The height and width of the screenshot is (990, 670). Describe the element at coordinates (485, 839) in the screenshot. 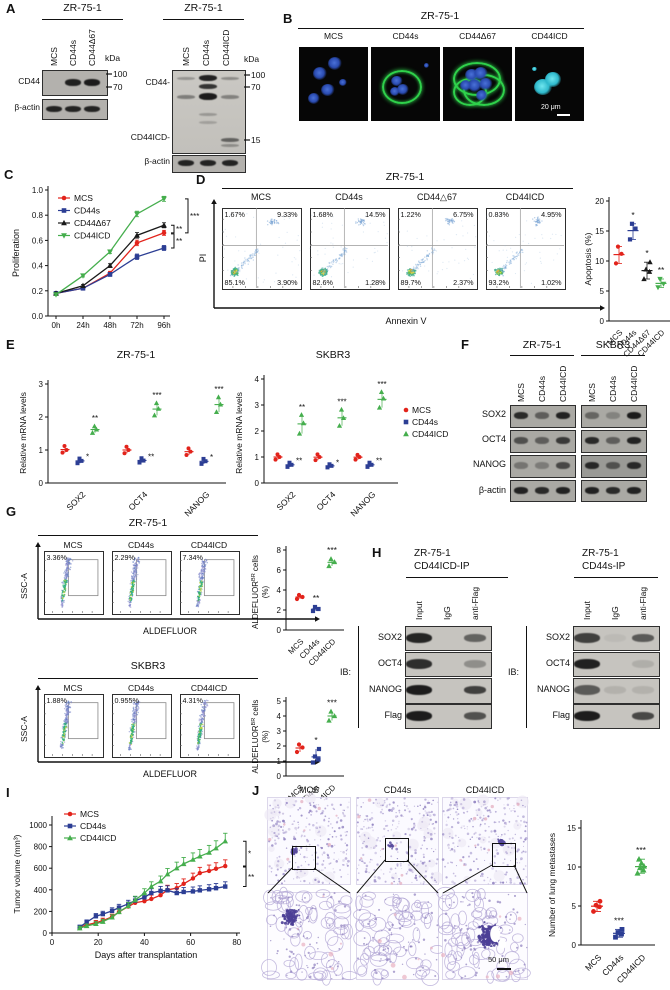

I see `histology-speckles` at that location.